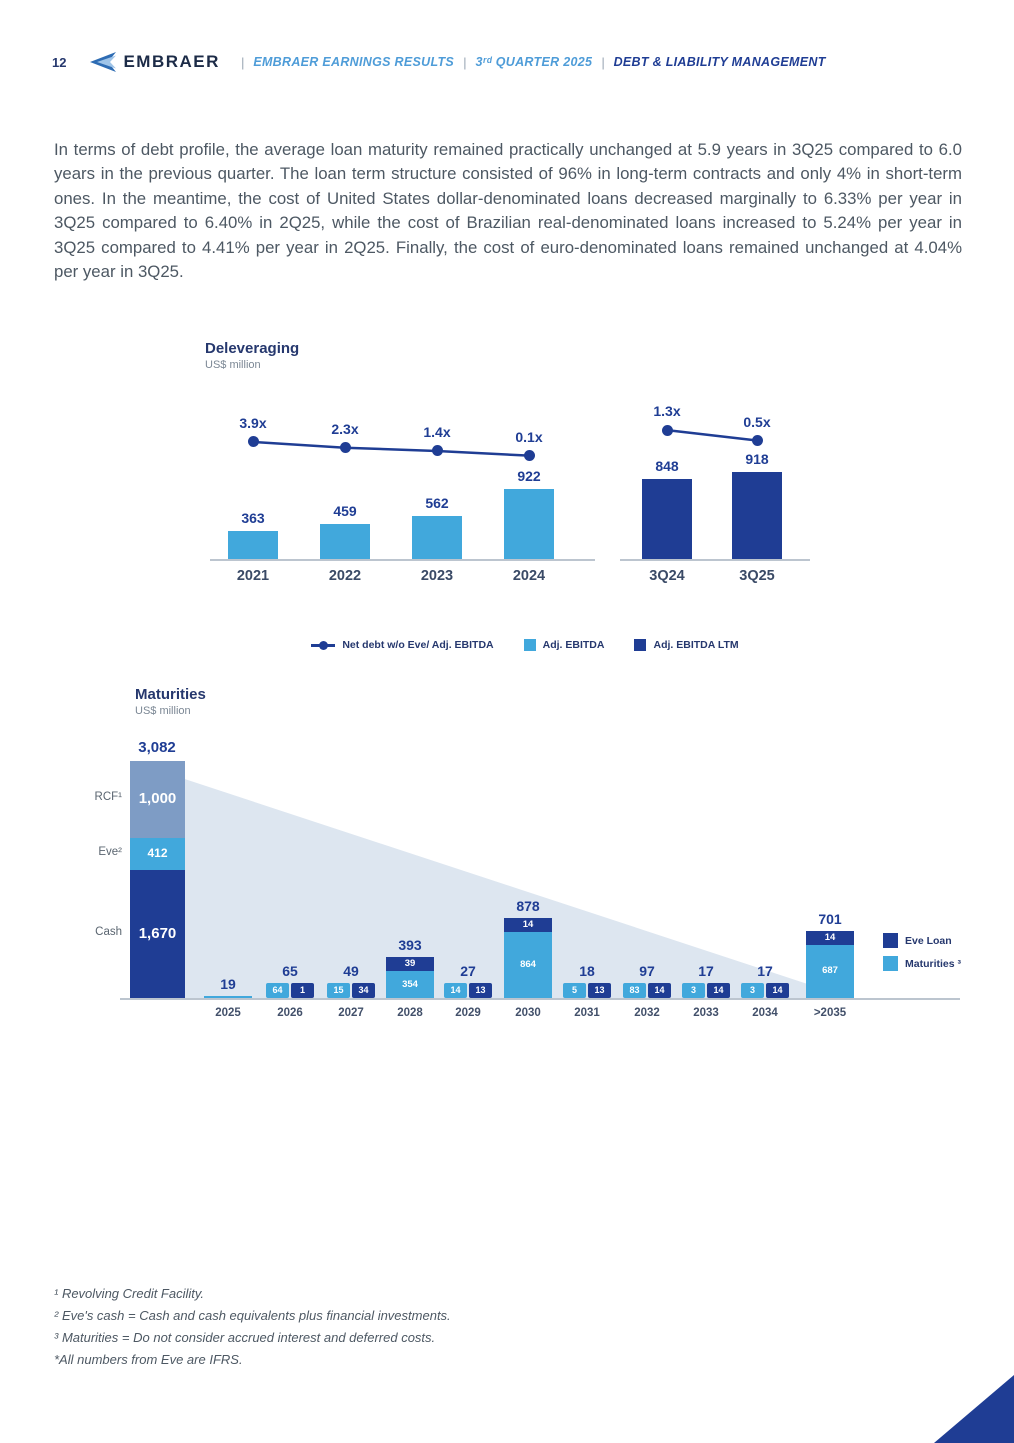  What do you see at coordinates (233, 365) in the screenshot?
I see `deleveraging-subtitle: US$ million` at bounding box center [233, 365].